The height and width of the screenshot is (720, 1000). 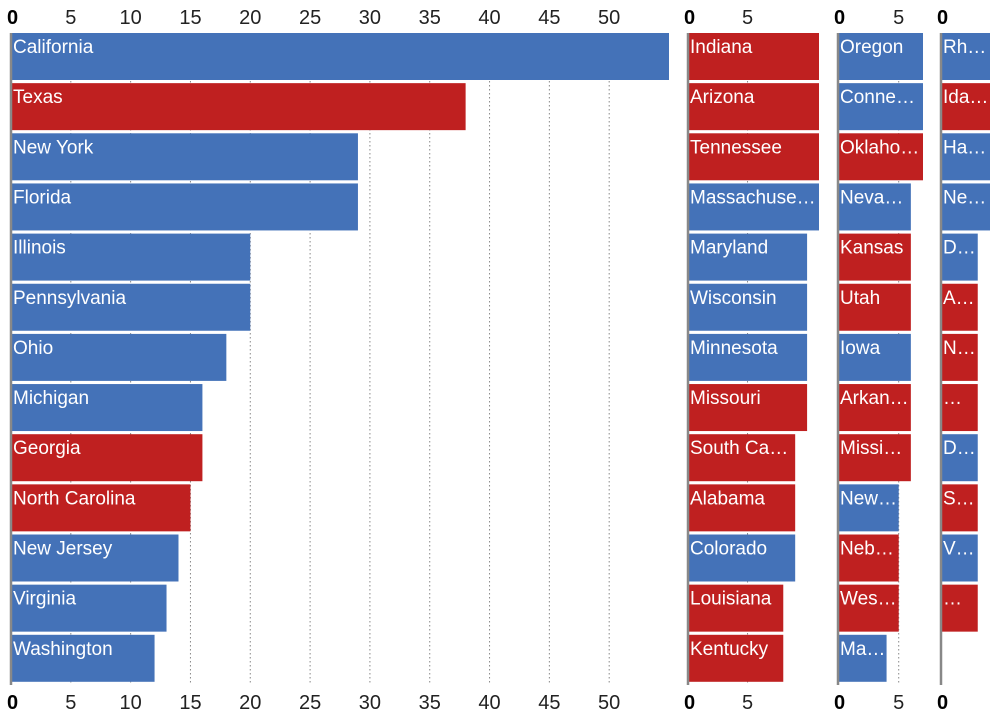 What do you see at coordinates (370, 703) in the screenshot?
I see `tick-label-bottom-0-30: 30` at bounding box center [370, 703].